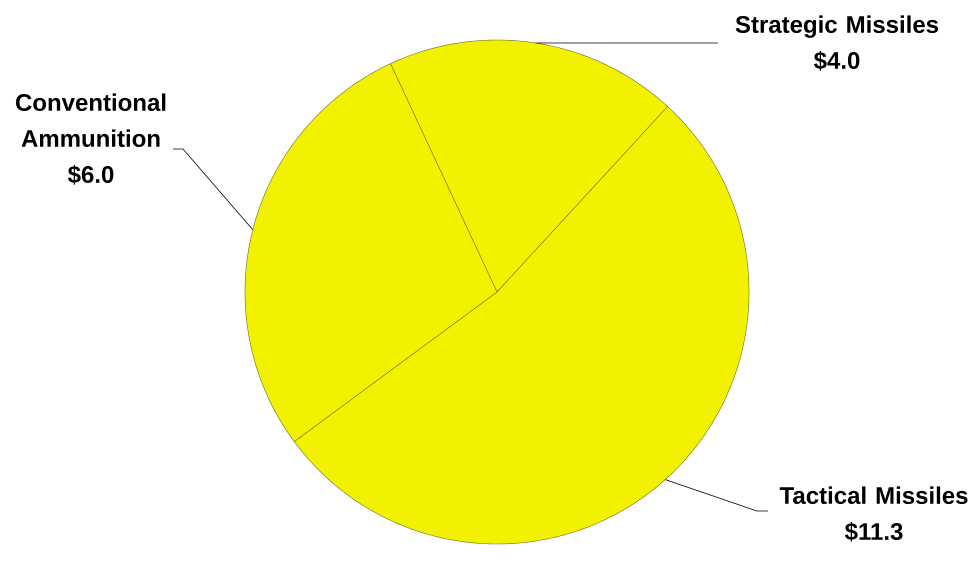 This screenshot has width=979, height=561. I want to click on data-label: $6.0, so click(91, 174).